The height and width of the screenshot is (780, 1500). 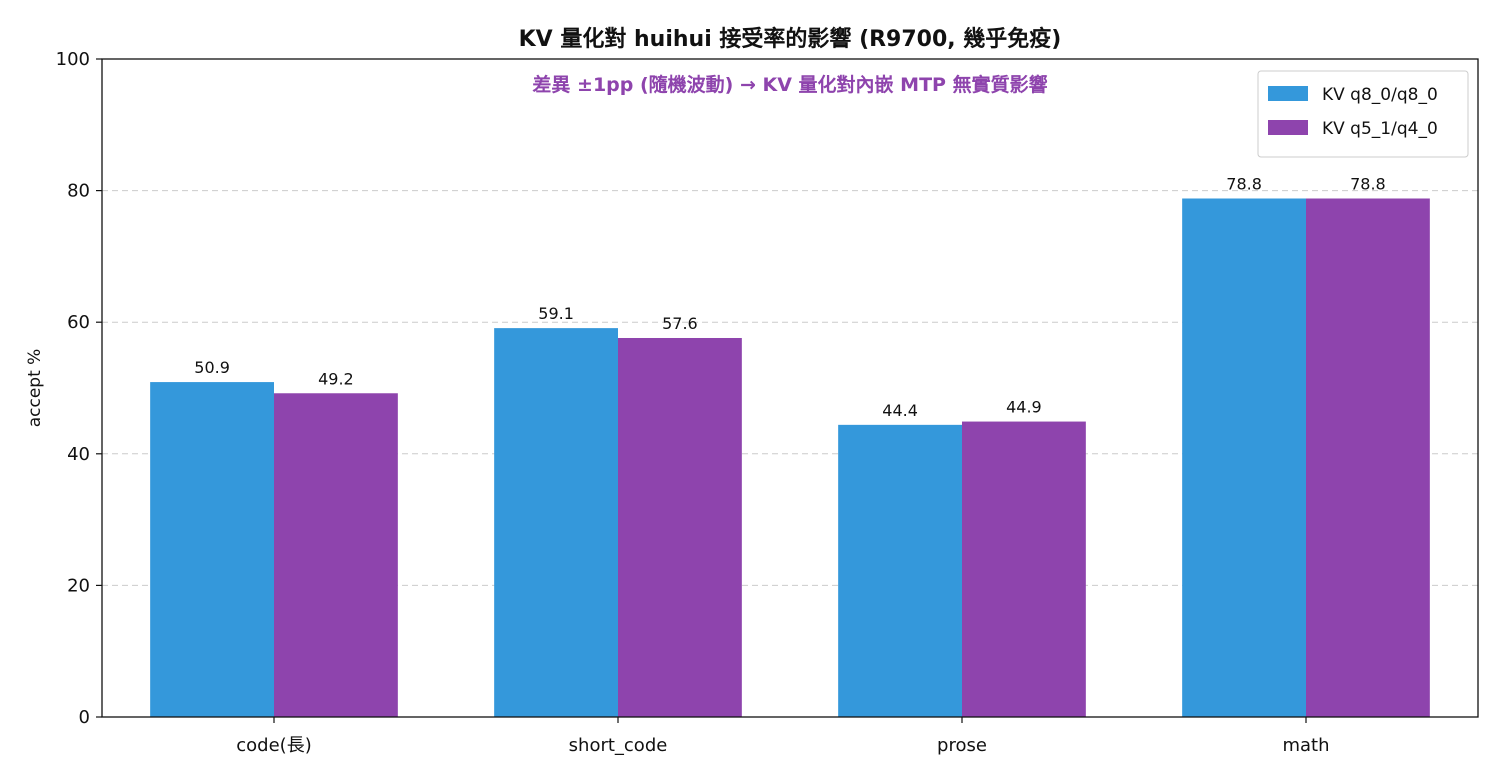 I want to click on y-axis-label: accept %, so click(x=35, y=388).